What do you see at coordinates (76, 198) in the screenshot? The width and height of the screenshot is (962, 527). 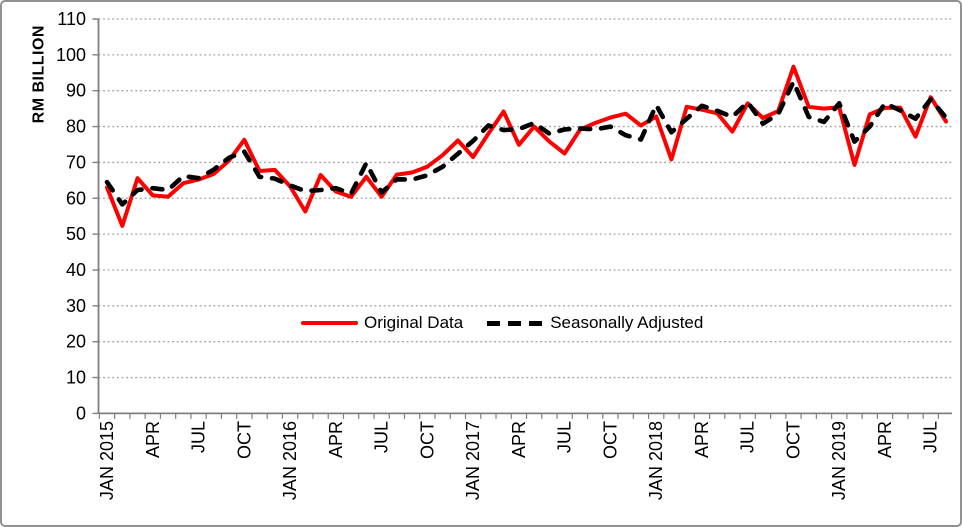 I see `y-tick-label: 60` at bounding box center [76, 198].